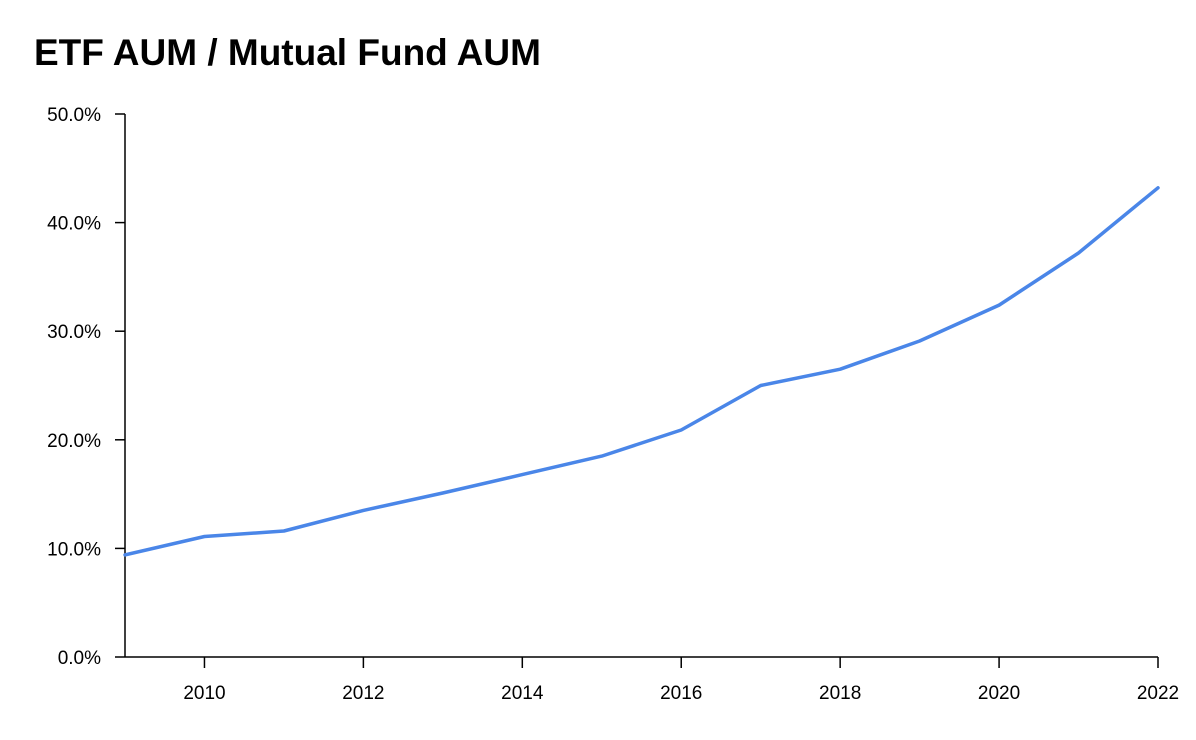 The height and width of the screenshot is (740, 1196). What do you see at coordinates (74, 115) in the screenshot?
I see `y-tick-label: 50.0%` at bounding box center [74, 115].